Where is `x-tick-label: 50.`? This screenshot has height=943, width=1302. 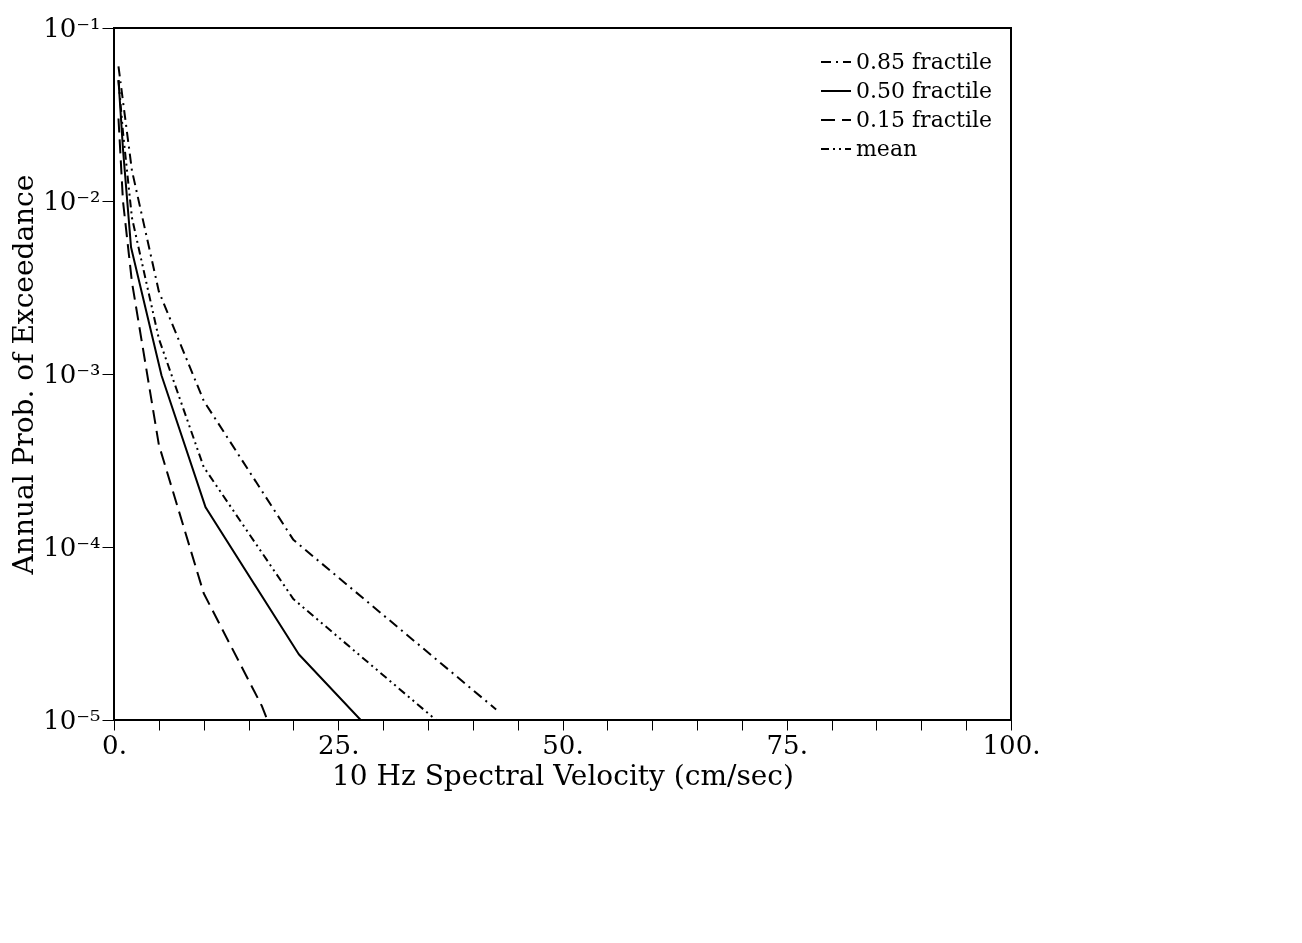 x-tick-label: 50. is located at coordinates (563, 744).